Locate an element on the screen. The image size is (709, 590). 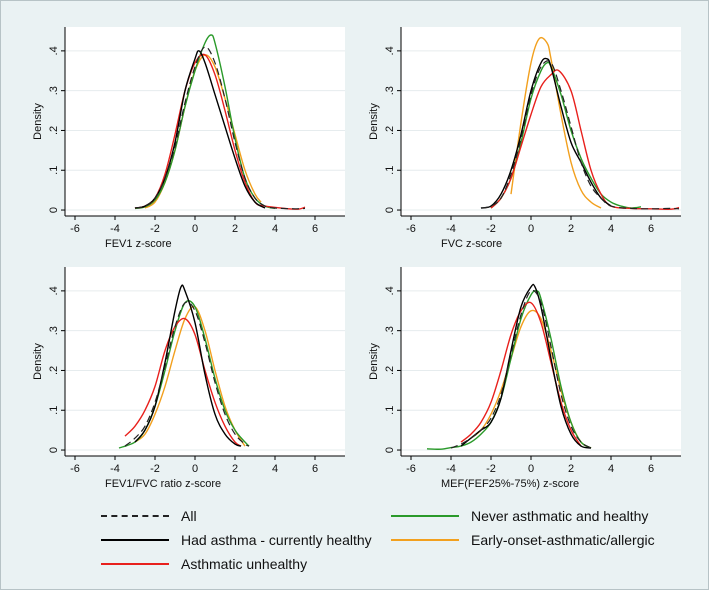
legend-item-all: All is located at coordinates (149, 516).